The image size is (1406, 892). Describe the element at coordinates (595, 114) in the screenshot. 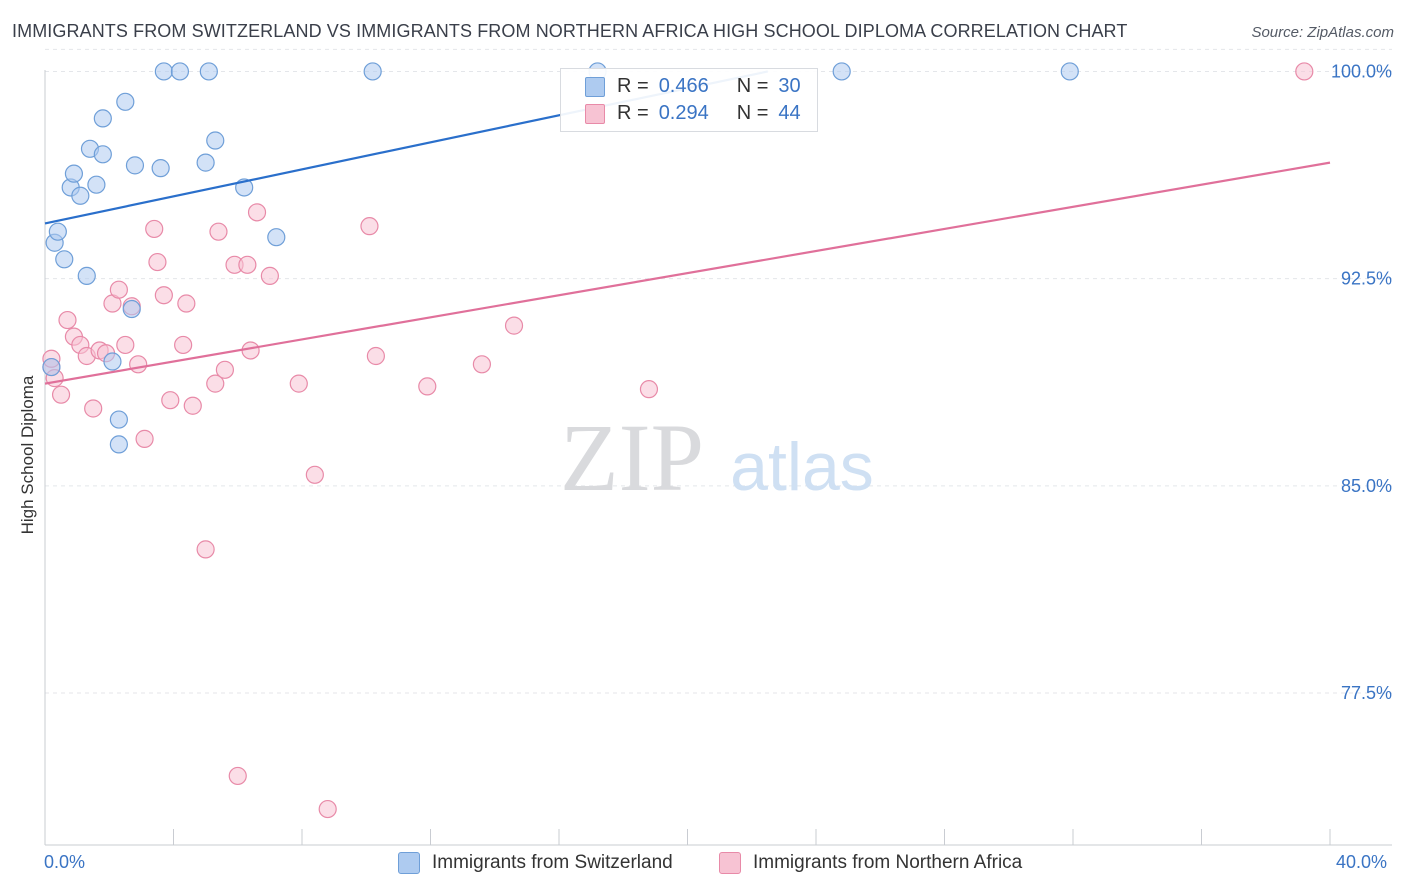

I see `swatch-northern-africa` at that location.